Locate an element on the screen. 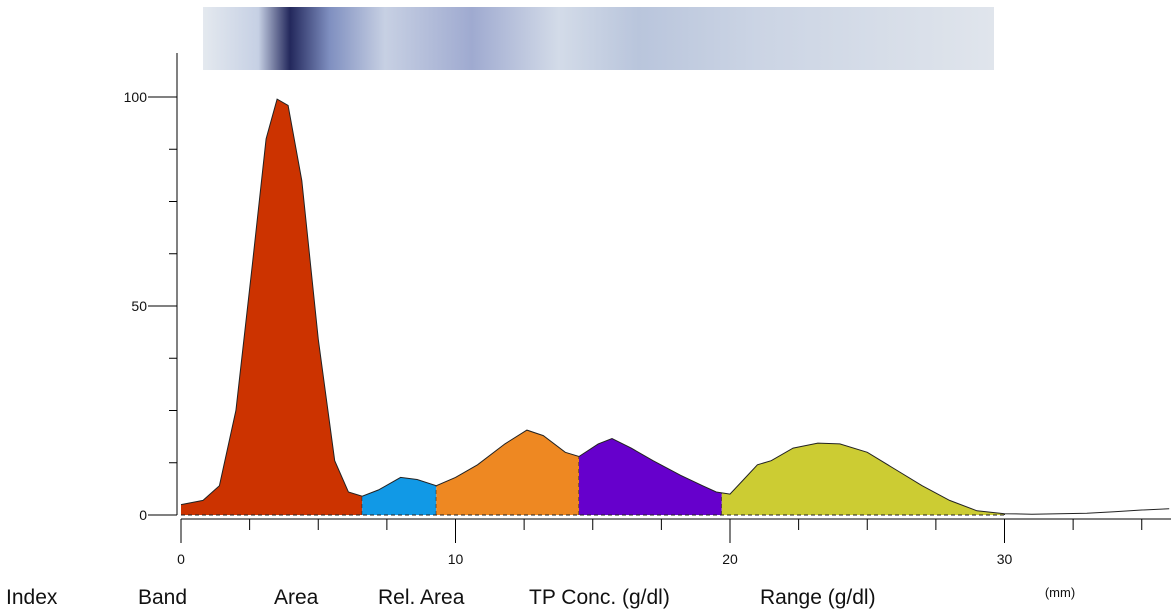 This screenshot has width=1171, height=614. x-tick-label: 30 is located at coordinates (1005, 559).